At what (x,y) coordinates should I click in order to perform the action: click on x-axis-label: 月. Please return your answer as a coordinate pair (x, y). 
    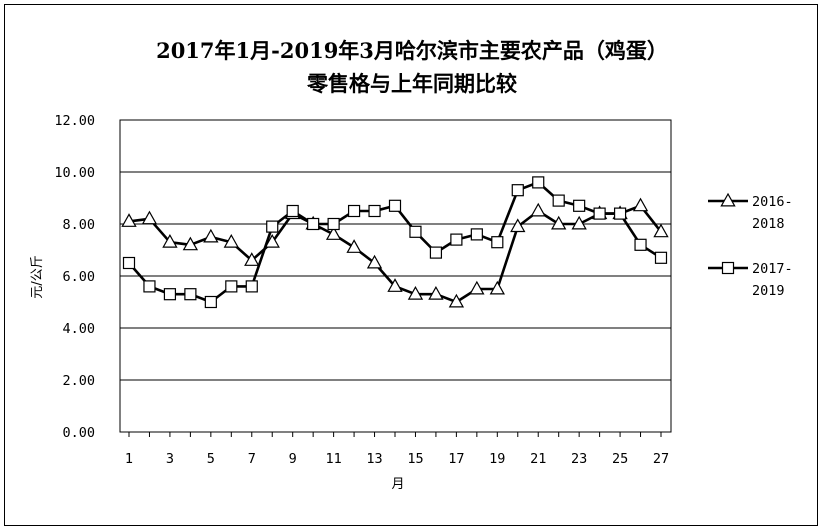
    Looking at the image, I should click on (397, 484).